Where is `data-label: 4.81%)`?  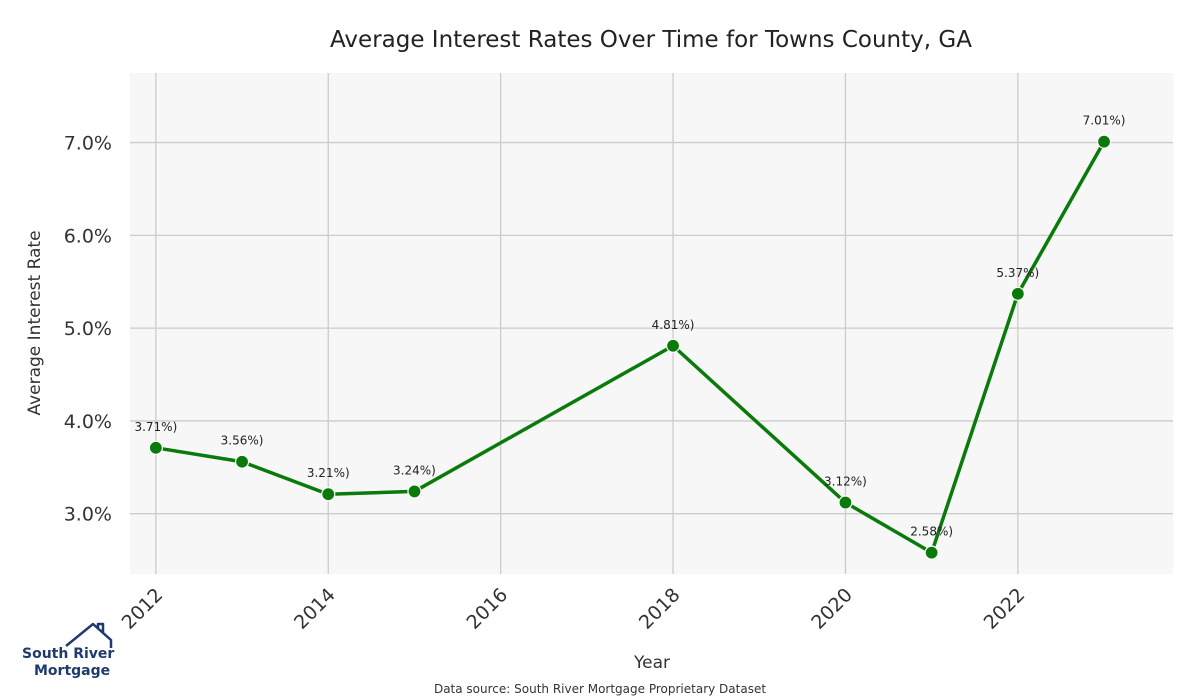 data-label: 4.81%) is located at coordinates (673, 325).